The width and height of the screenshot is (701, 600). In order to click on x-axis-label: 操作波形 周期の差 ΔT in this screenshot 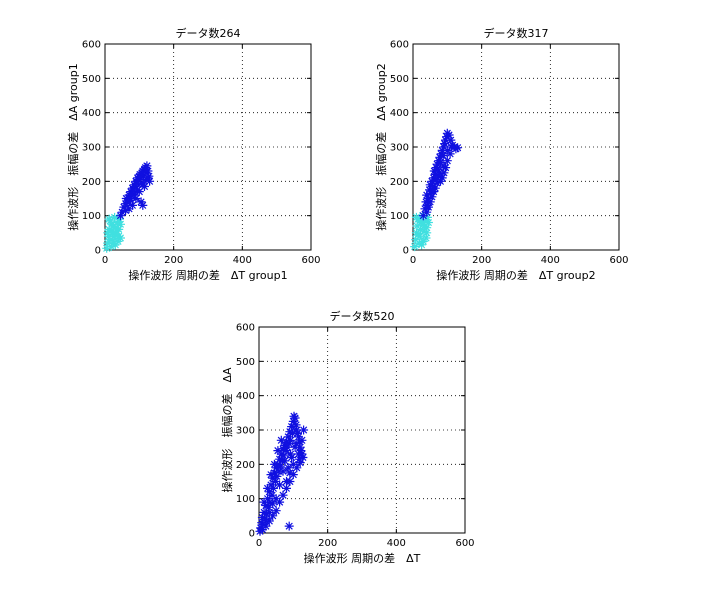, I will do `click(362, 558)`.